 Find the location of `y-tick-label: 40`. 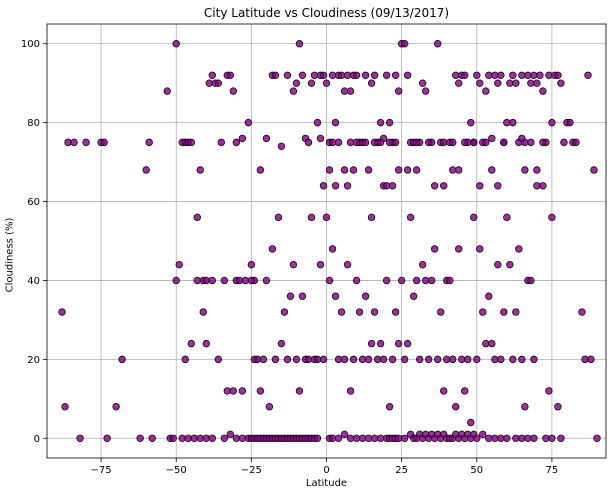

y-tick-label: 40 is located at coordinates (33, 281).